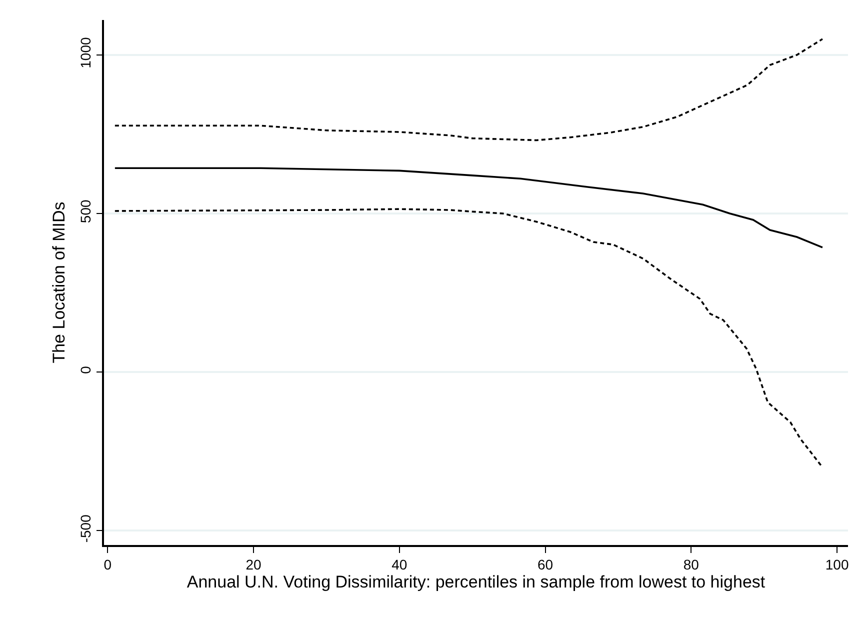  I want to click on y-axis-title: The Location of MIDs, so click(59, 283).